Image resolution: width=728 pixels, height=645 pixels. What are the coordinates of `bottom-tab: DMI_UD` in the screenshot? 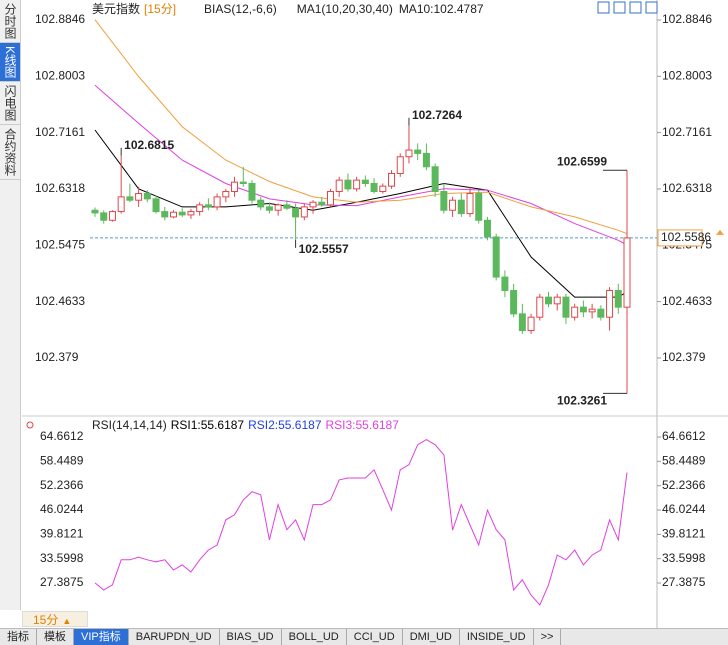 It's located at (431, 637).